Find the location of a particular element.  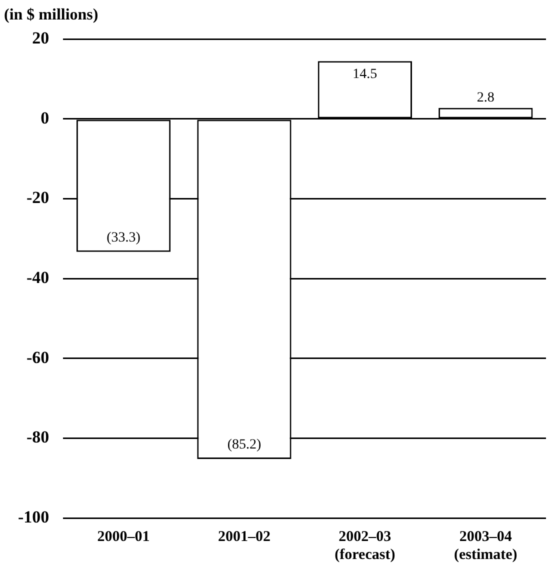

x-tick-label: 2003–04 (estimate) is located at coordinates (486, 545).